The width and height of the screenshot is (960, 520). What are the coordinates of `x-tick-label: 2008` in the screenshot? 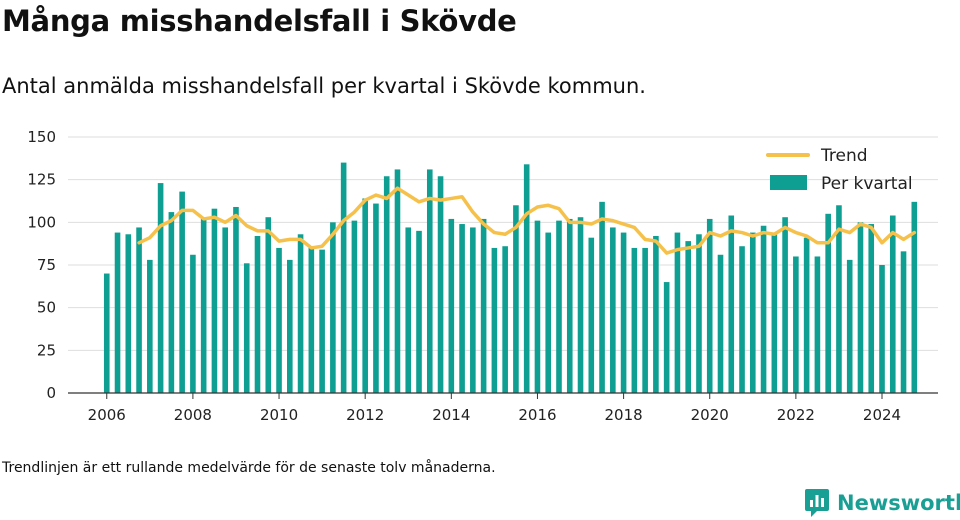 It's located at (193, 415).